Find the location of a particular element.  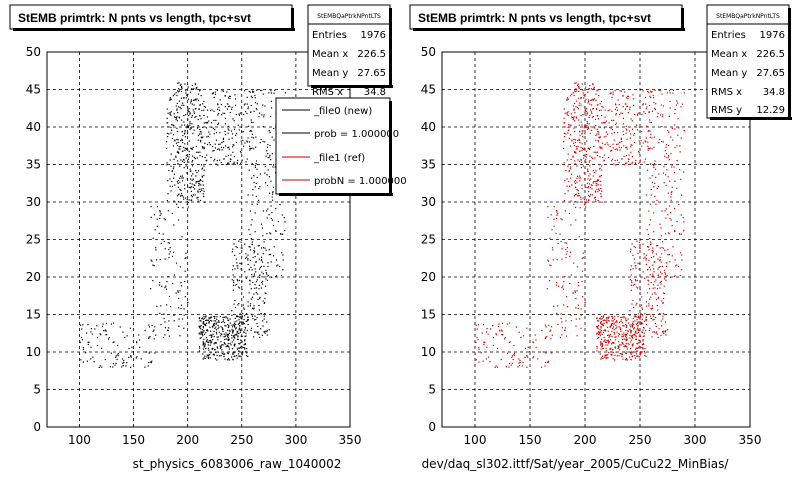

left-y-tick-label: 10 is located at coordinates (33, 352).